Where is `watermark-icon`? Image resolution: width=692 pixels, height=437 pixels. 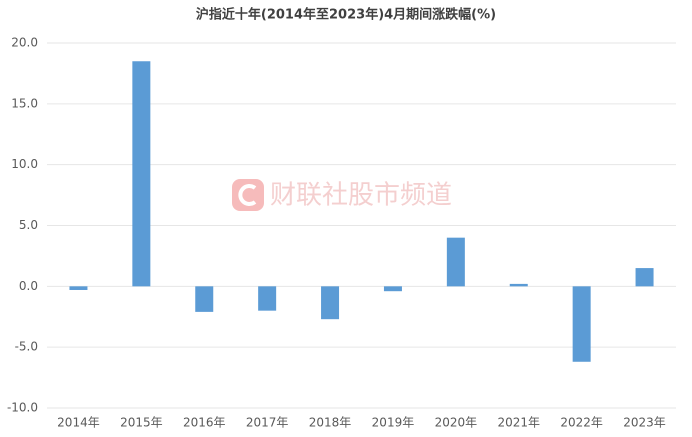 watermark-icon is located at coordinates (248, 195).